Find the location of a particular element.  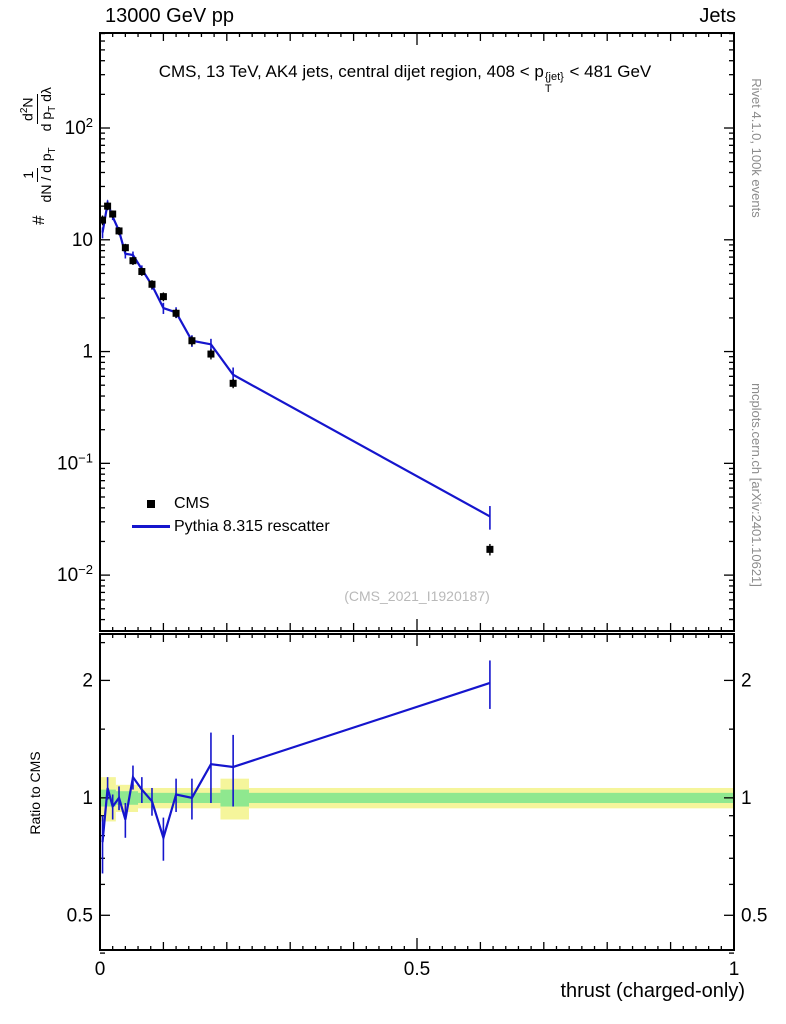

ylabel-frac2-den-post: dλ is located at coordinates (45, 96).